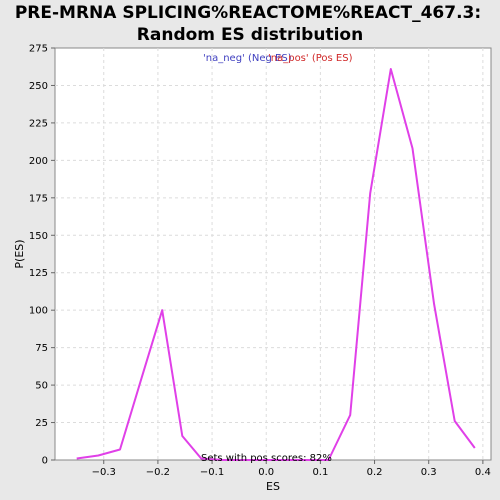  I want to click on x-tick-label: −0.2, so click(158, 472).